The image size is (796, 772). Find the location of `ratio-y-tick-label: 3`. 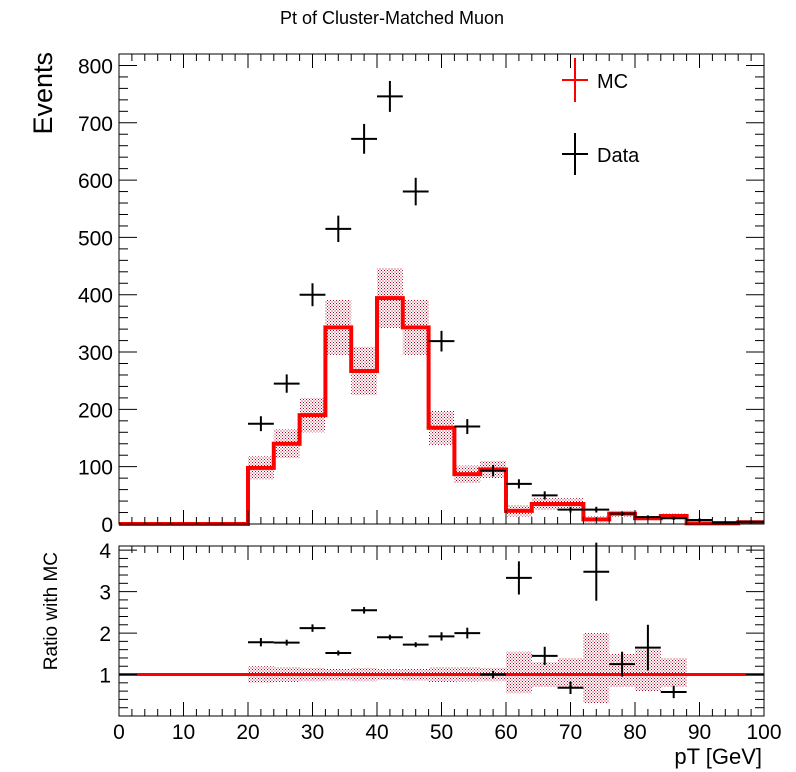

ratio-y-tick-label: 3 is located at coordinates (105, 593).